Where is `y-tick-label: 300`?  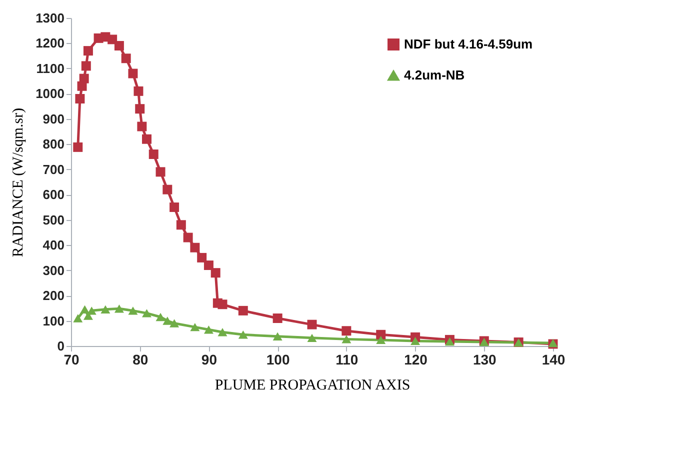
y-tick-label: 300 is located at coordinates (53, 270).